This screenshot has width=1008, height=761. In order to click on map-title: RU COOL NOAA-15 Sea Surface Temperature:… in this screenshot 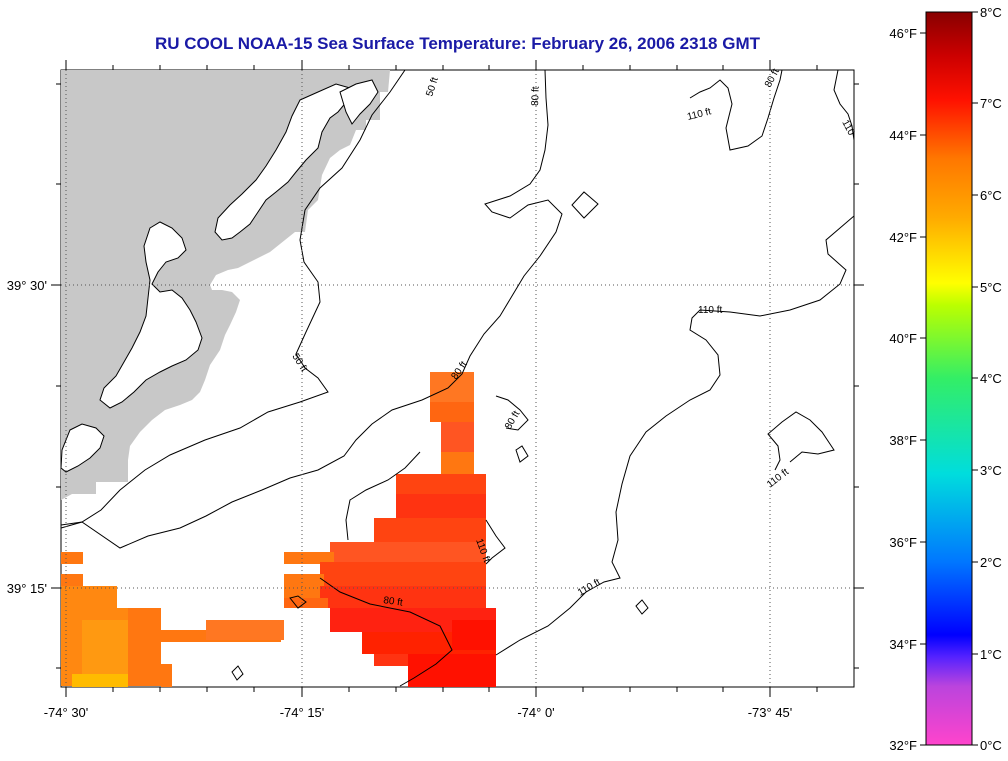, I will do `click(457, 43)`.